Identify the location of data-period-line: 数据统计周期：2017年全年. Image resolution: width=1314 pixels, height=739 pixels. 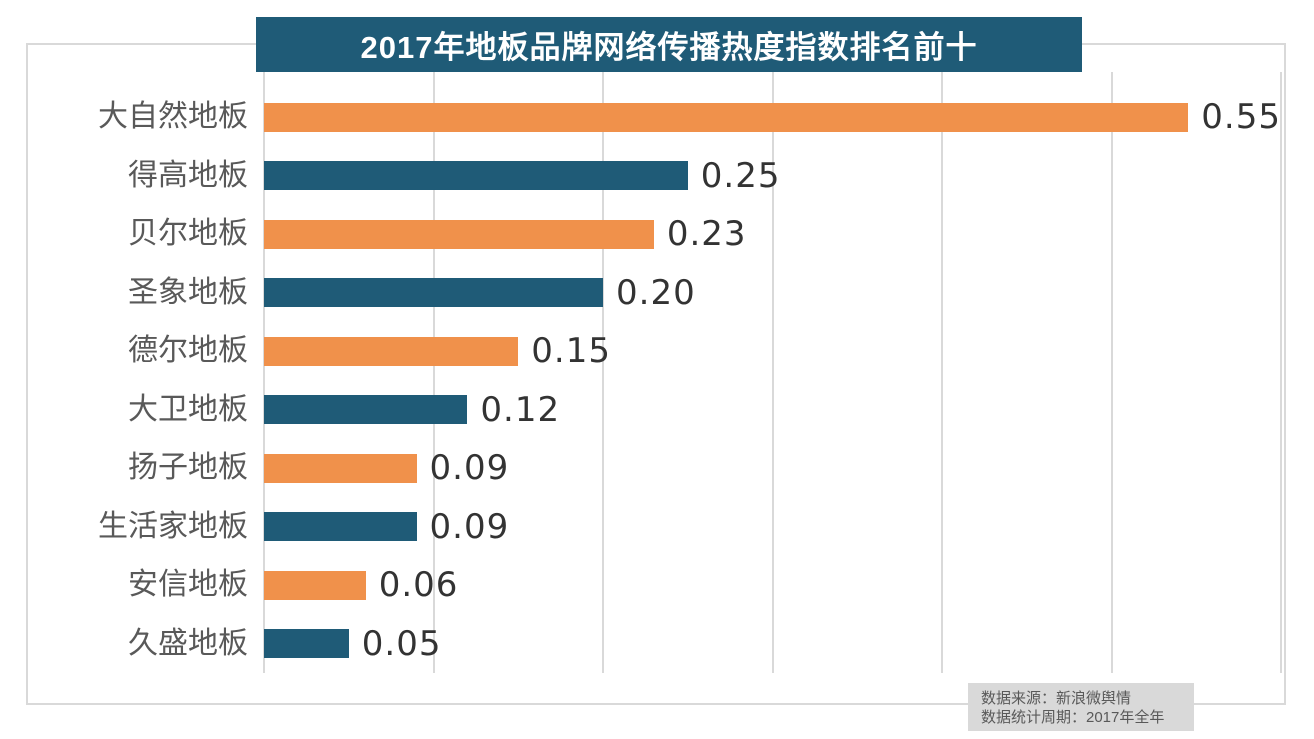
(1073, 717).